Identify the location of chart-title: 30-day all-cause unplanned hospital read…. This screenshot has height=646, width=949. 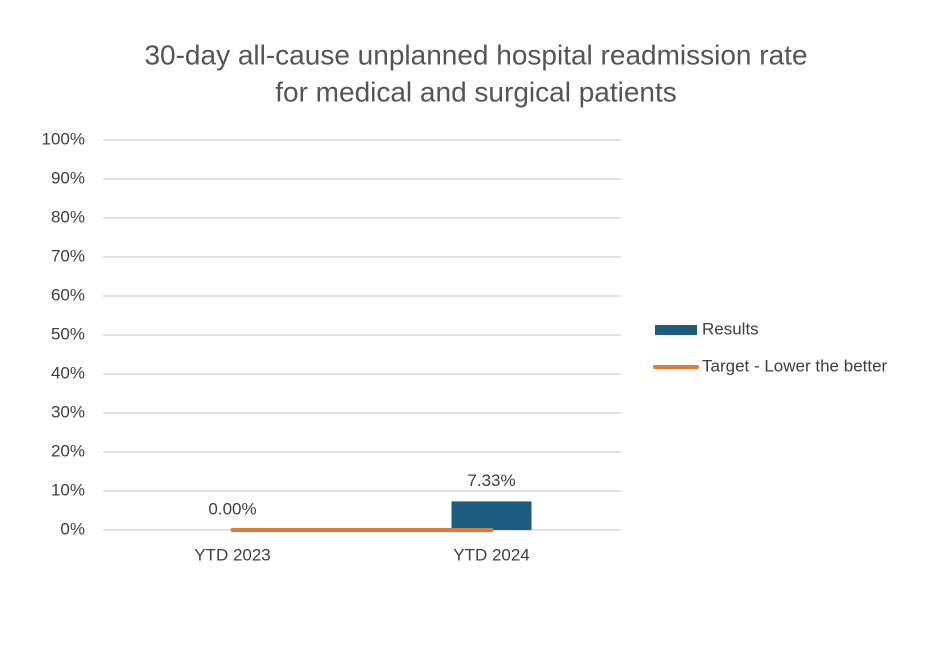
(475, 54).